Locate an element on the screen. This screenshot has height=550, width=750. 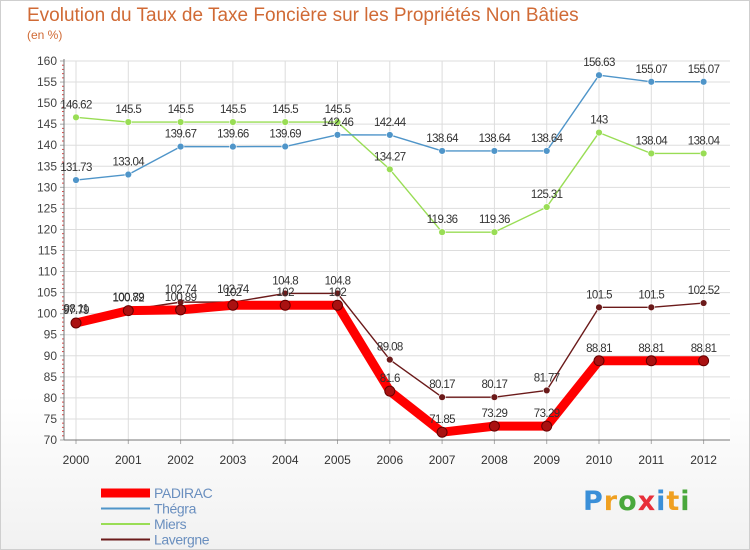
x-tick-label: 2008 is located at coordinates (494, 460).